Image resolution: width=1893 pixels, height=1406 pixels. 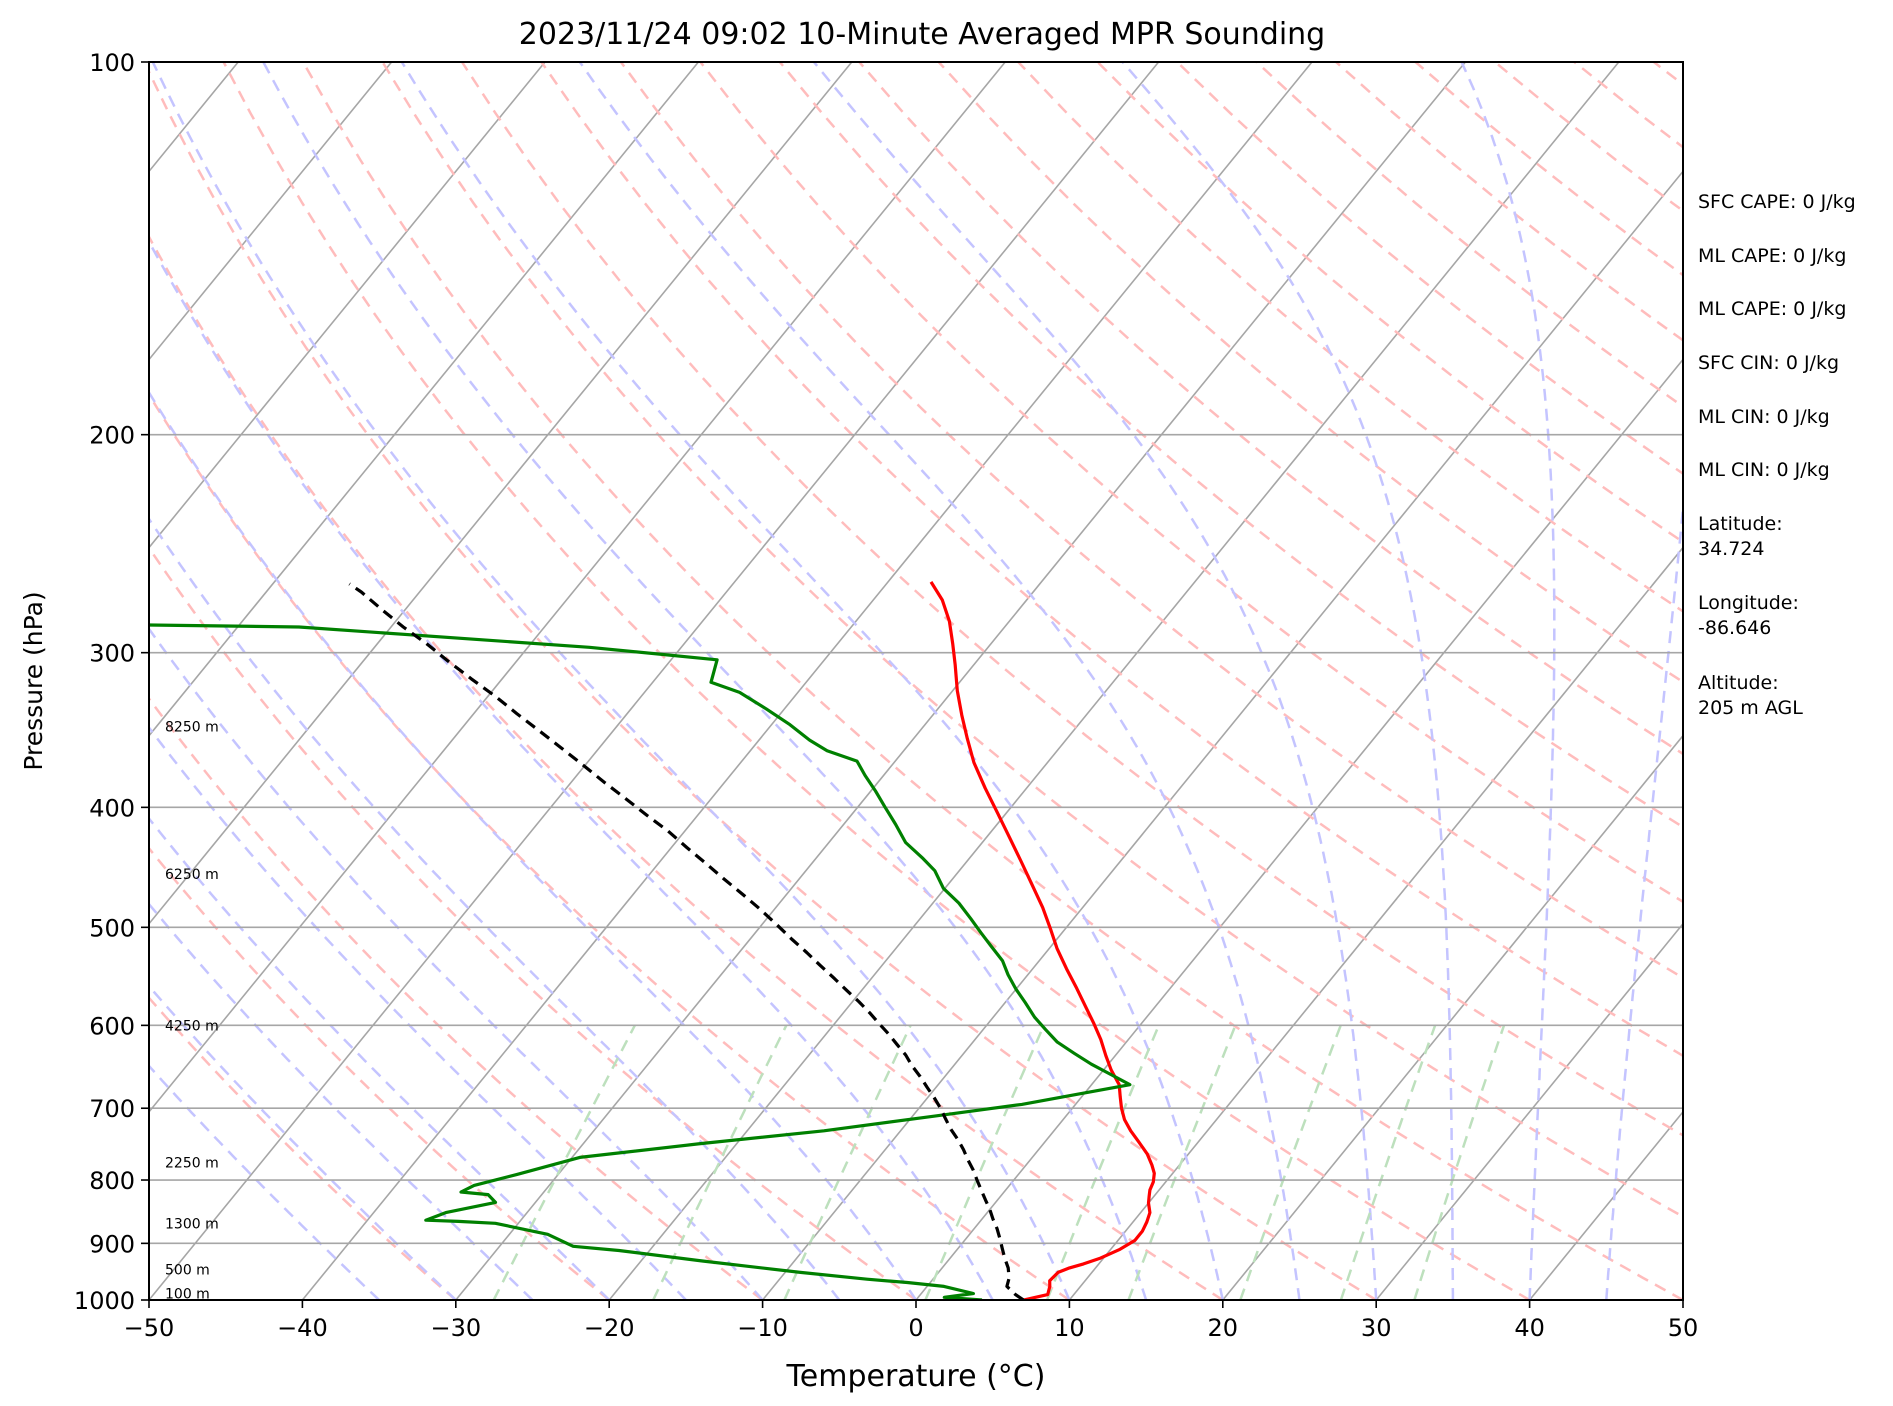 What do you see at coordinates (1069, 1328) in the screenshot?
I see `x-tick-label: 10` at bounding box center [1069, 1328].